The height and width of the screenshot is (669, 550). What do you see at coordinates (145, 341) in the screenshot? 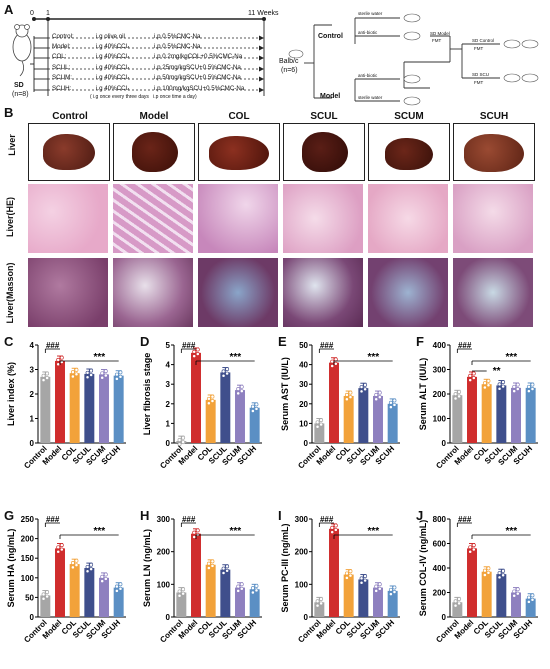
I see `panel-label-d: D` at bounding box center [145, 341].